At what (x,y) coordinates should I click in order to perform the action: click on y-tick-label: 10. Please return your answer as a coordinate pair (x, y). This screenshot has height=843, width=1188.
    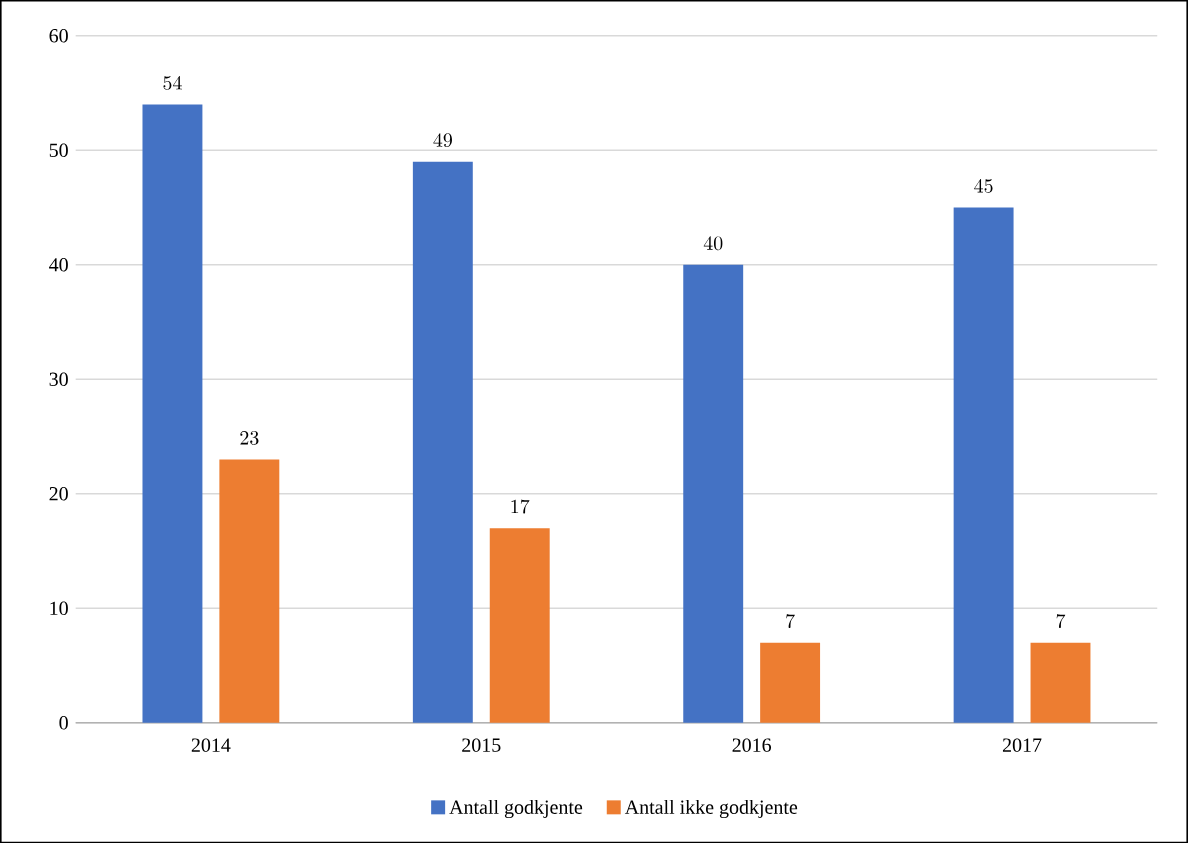
    Looking at the image, I should click on (59, 608).